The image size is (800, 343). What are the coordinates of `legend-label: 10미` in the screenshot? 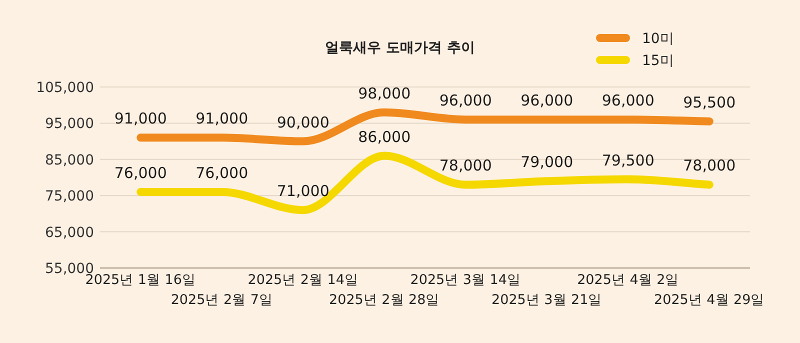 It's located at (658, 39).